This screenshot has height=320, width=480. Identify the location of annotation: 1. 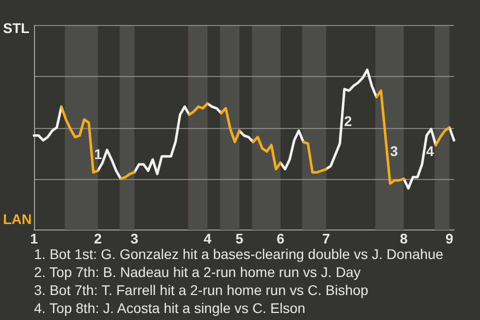
(98, 154).